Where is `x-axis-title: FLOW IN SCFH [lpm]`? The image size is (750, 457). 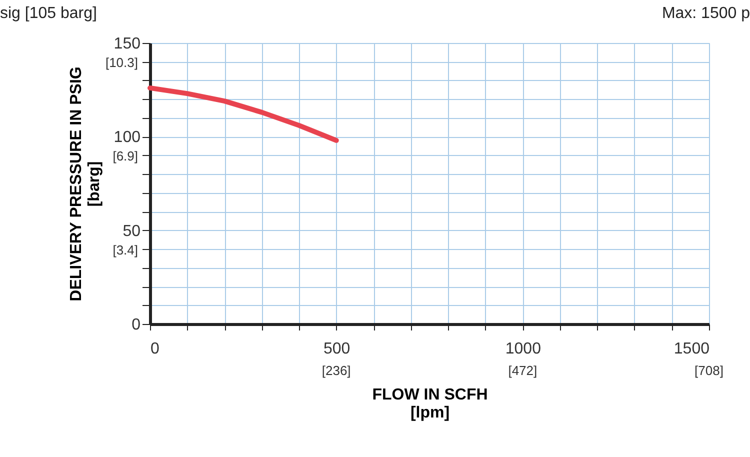
x-axis-title: FLOW IN SCFH [lpm] is located at coordinates (430, 404).